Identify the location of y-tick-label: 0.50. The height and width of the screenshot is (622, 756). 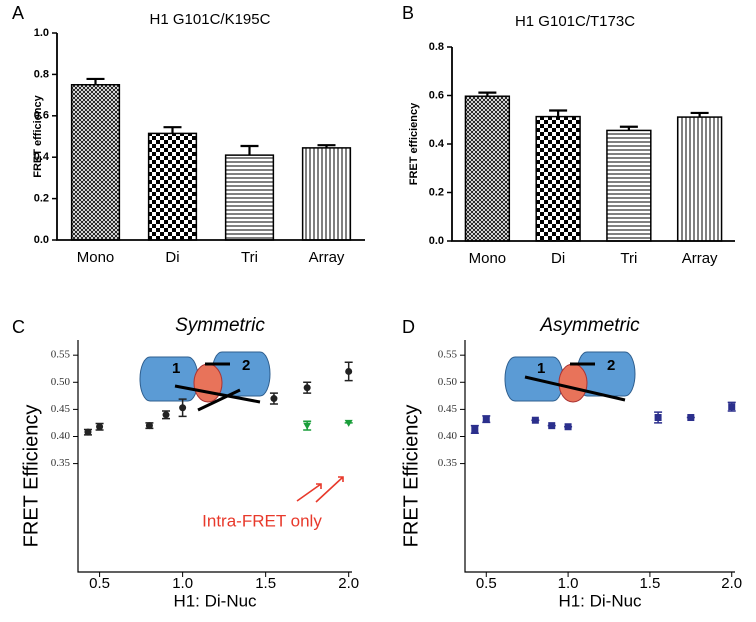
(61, 382).